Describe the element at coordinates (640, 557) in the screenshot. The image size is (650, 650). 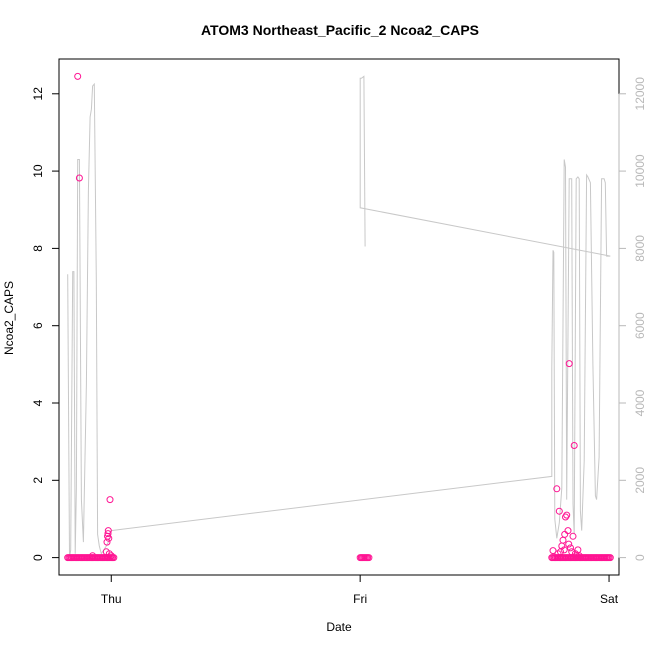
I see `y2-tick-label: 0` at that location.